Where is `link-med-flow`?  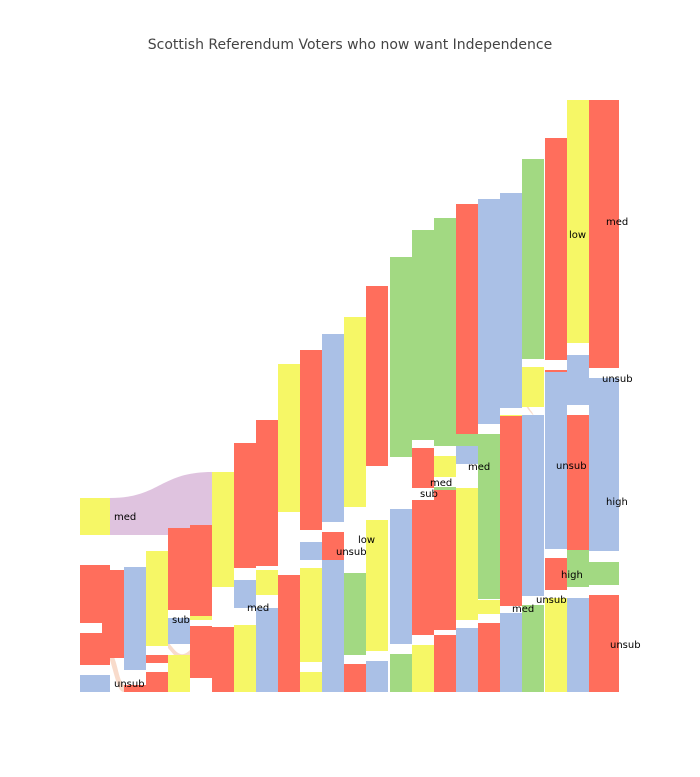 link-med-flow is located at coordinates (161, 503).